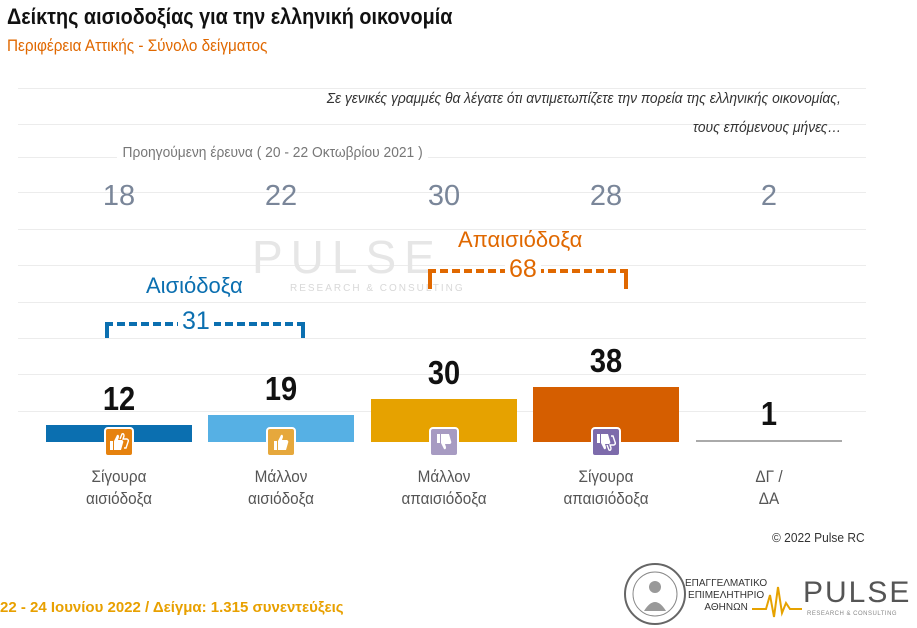 This screenshot has height=628, width=917. Describe the element at coordinates (769, 413) in the screenshot. I see `current-value-label: 1` at that location.